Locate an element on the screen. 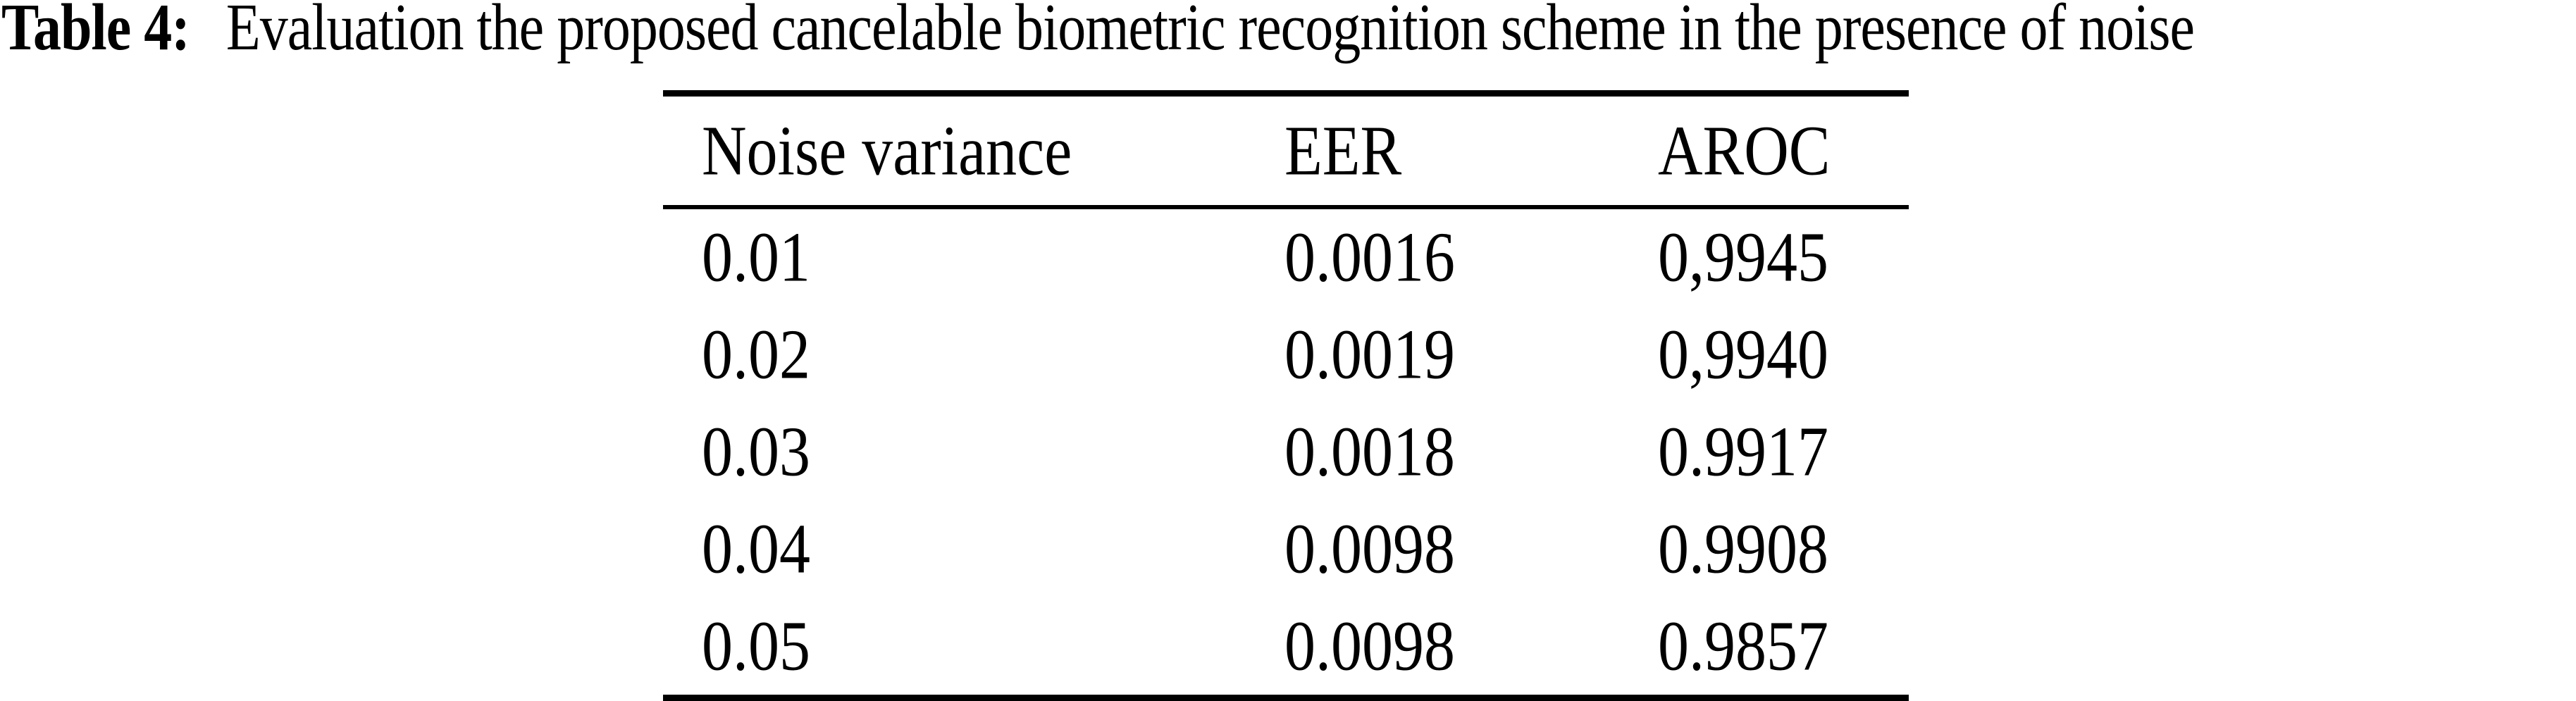 This screenshot has width=2576, height=701. cell-aroc-value: 0.9908 is located at coordinates (1743, 549).